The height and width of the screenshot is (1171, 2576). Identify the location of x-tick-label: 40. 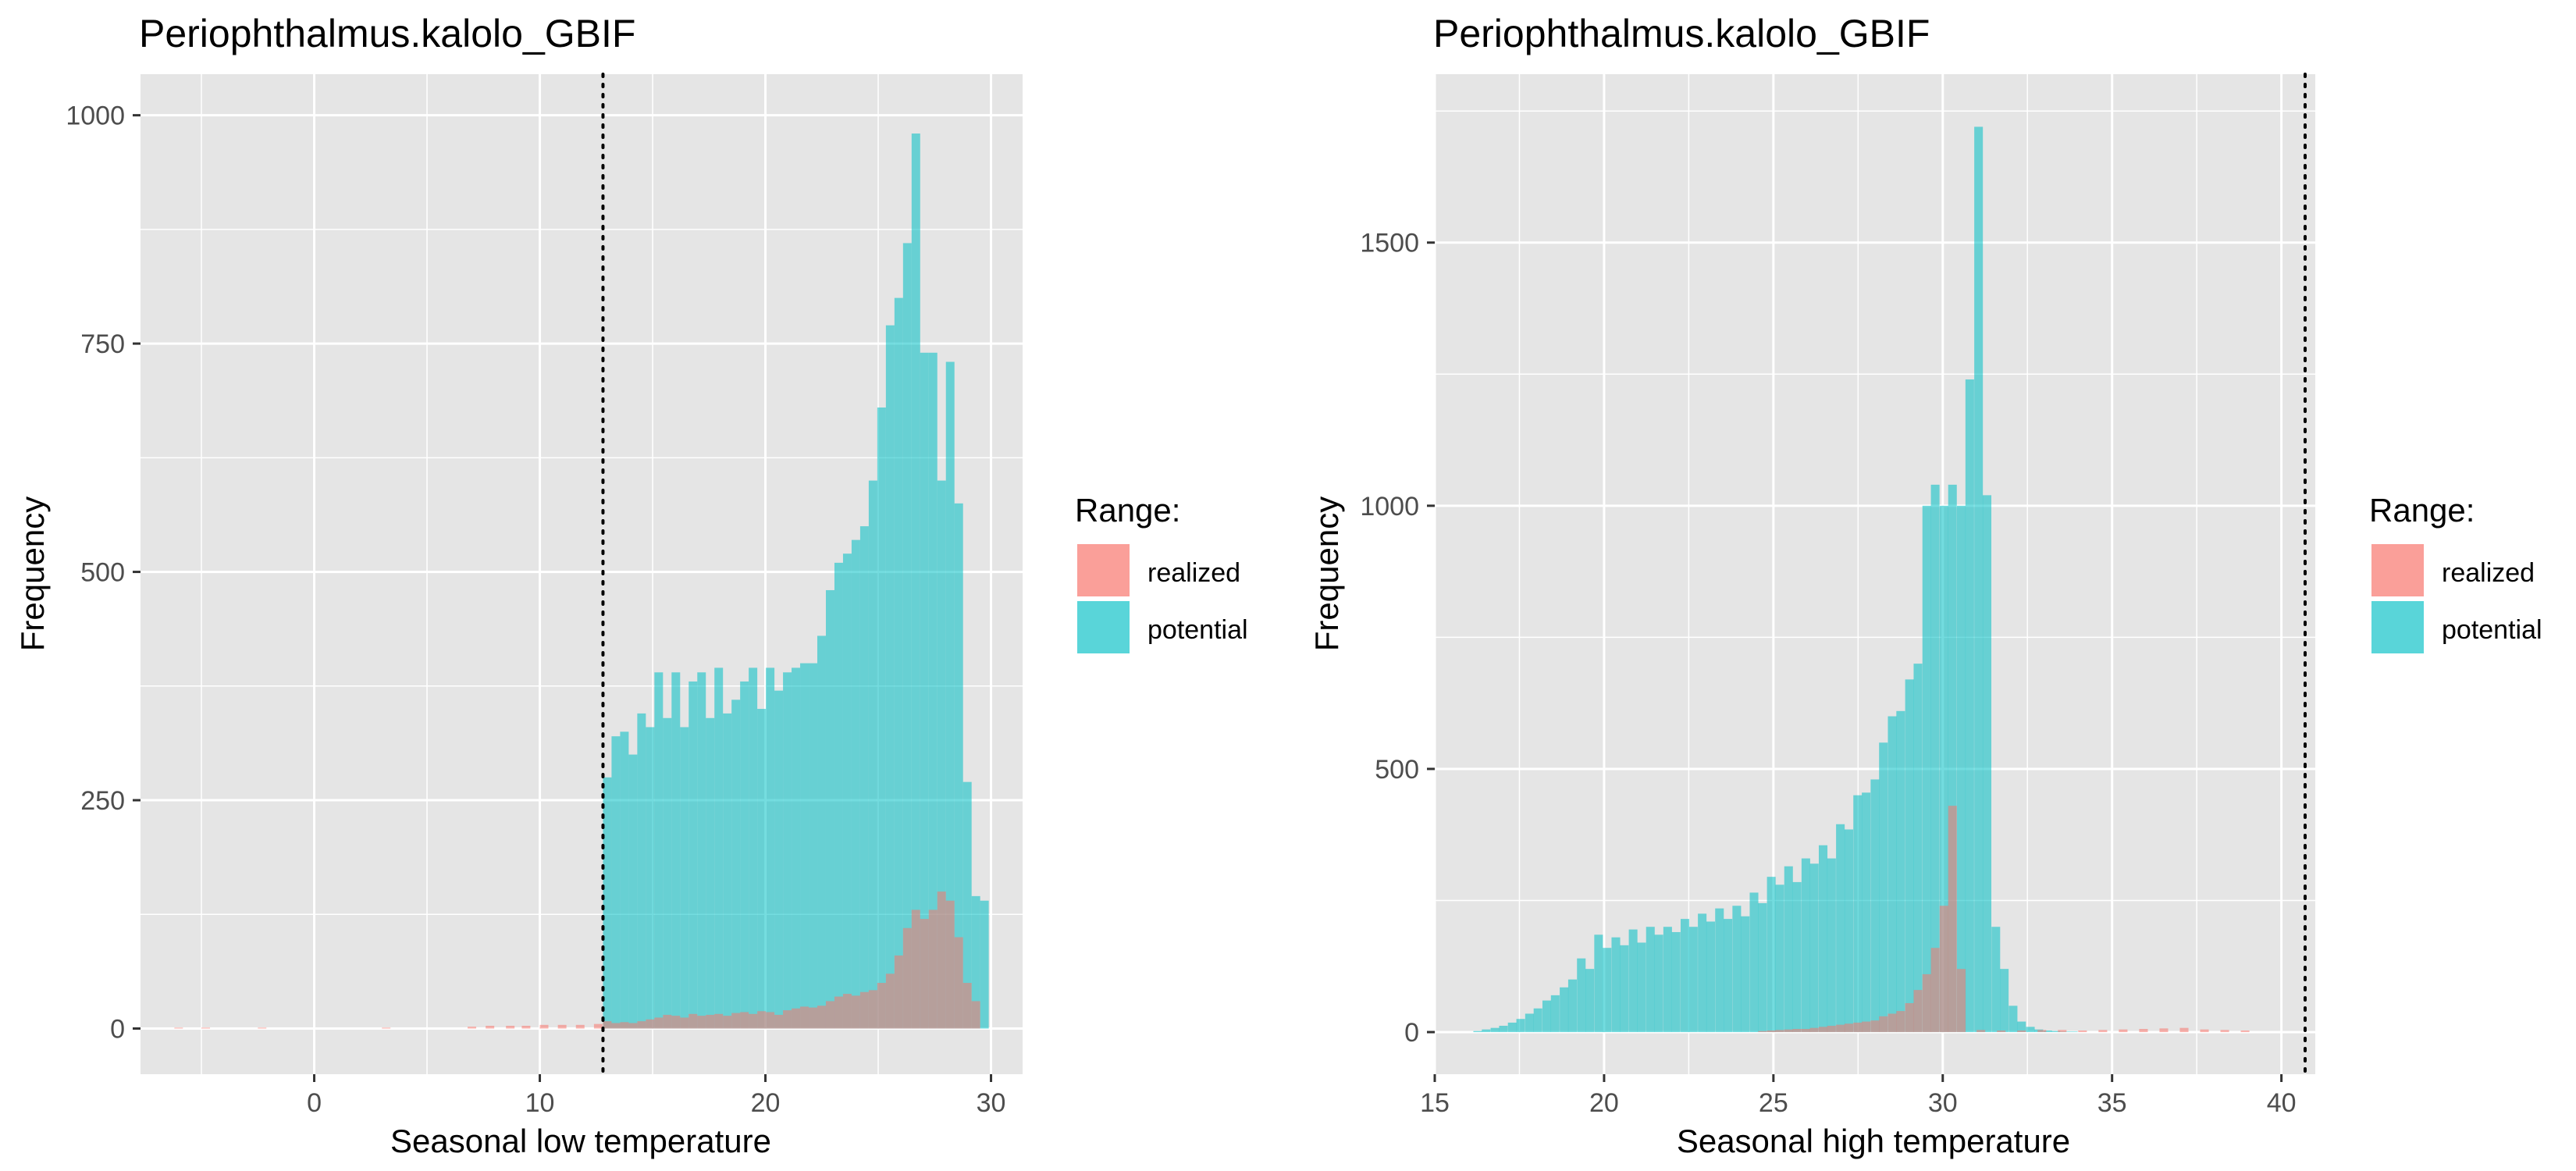
(2282, 1103).